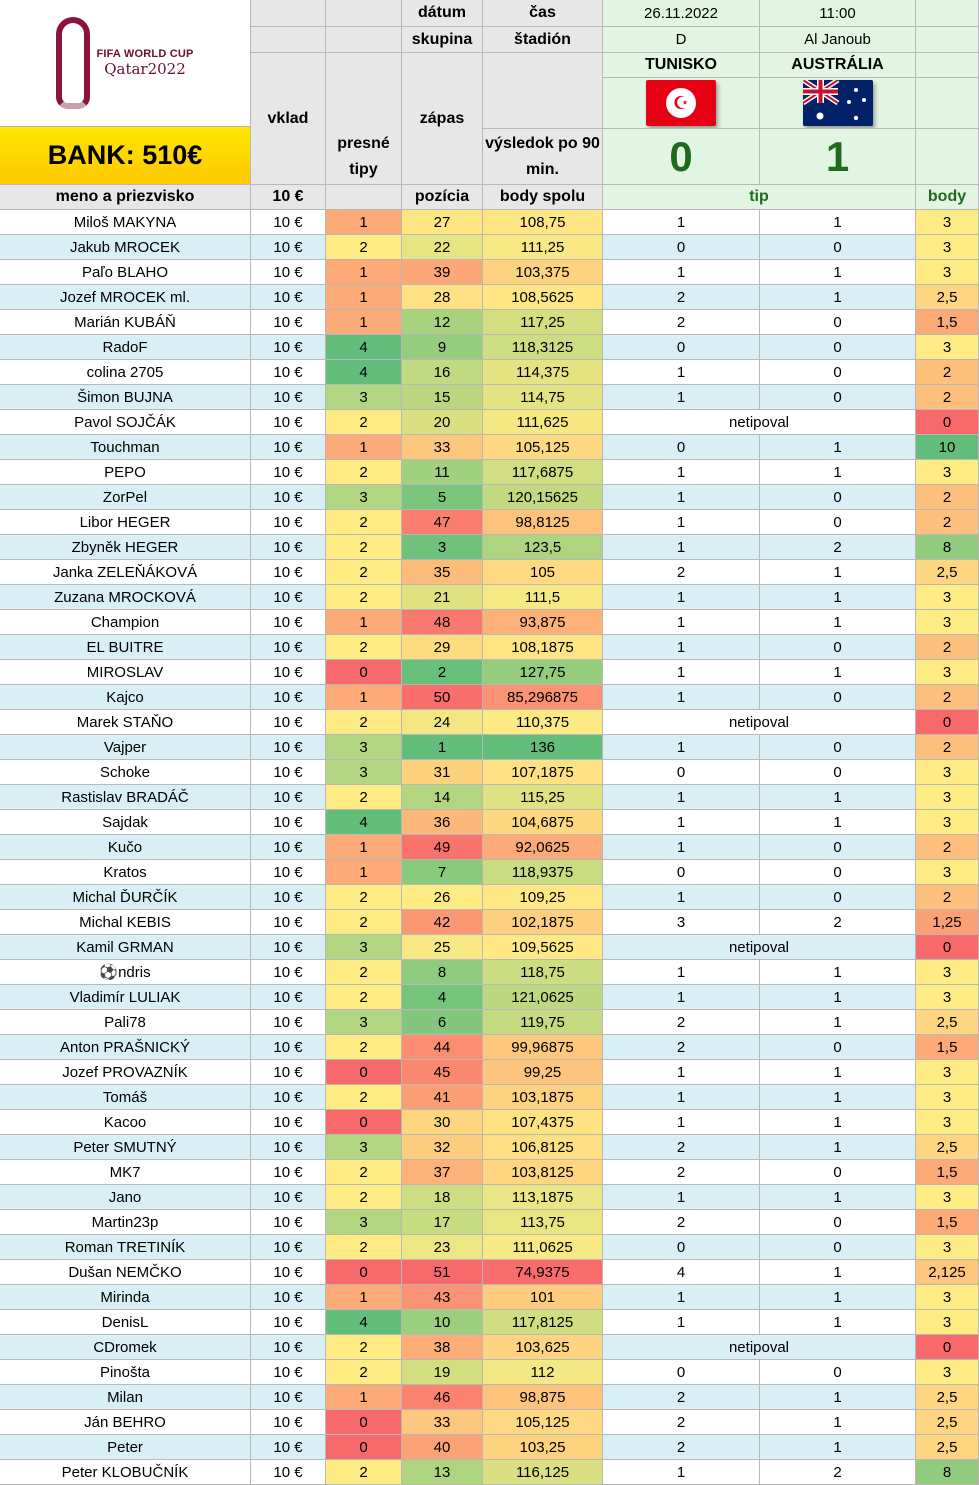  I want to click on cell-pos: 31, so click(442, 772).